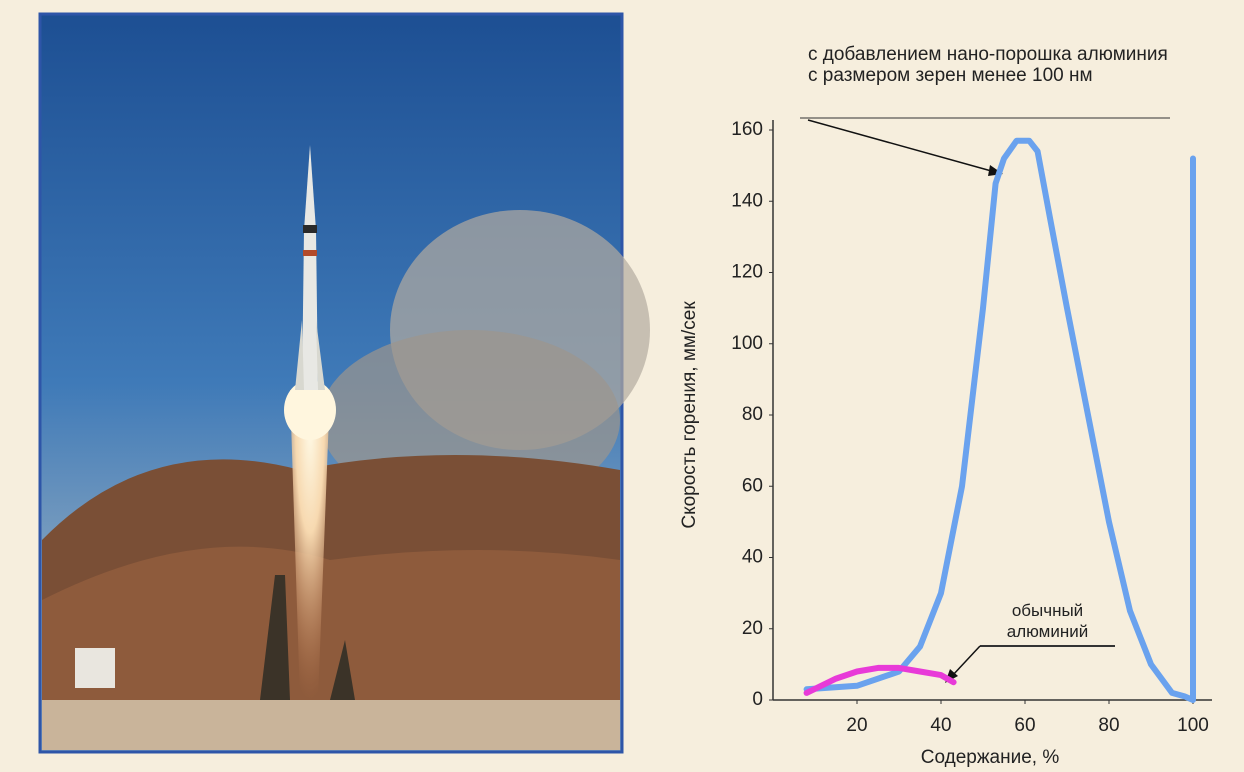  I want to click on x-tick-label: 100, so click(1193, 725).